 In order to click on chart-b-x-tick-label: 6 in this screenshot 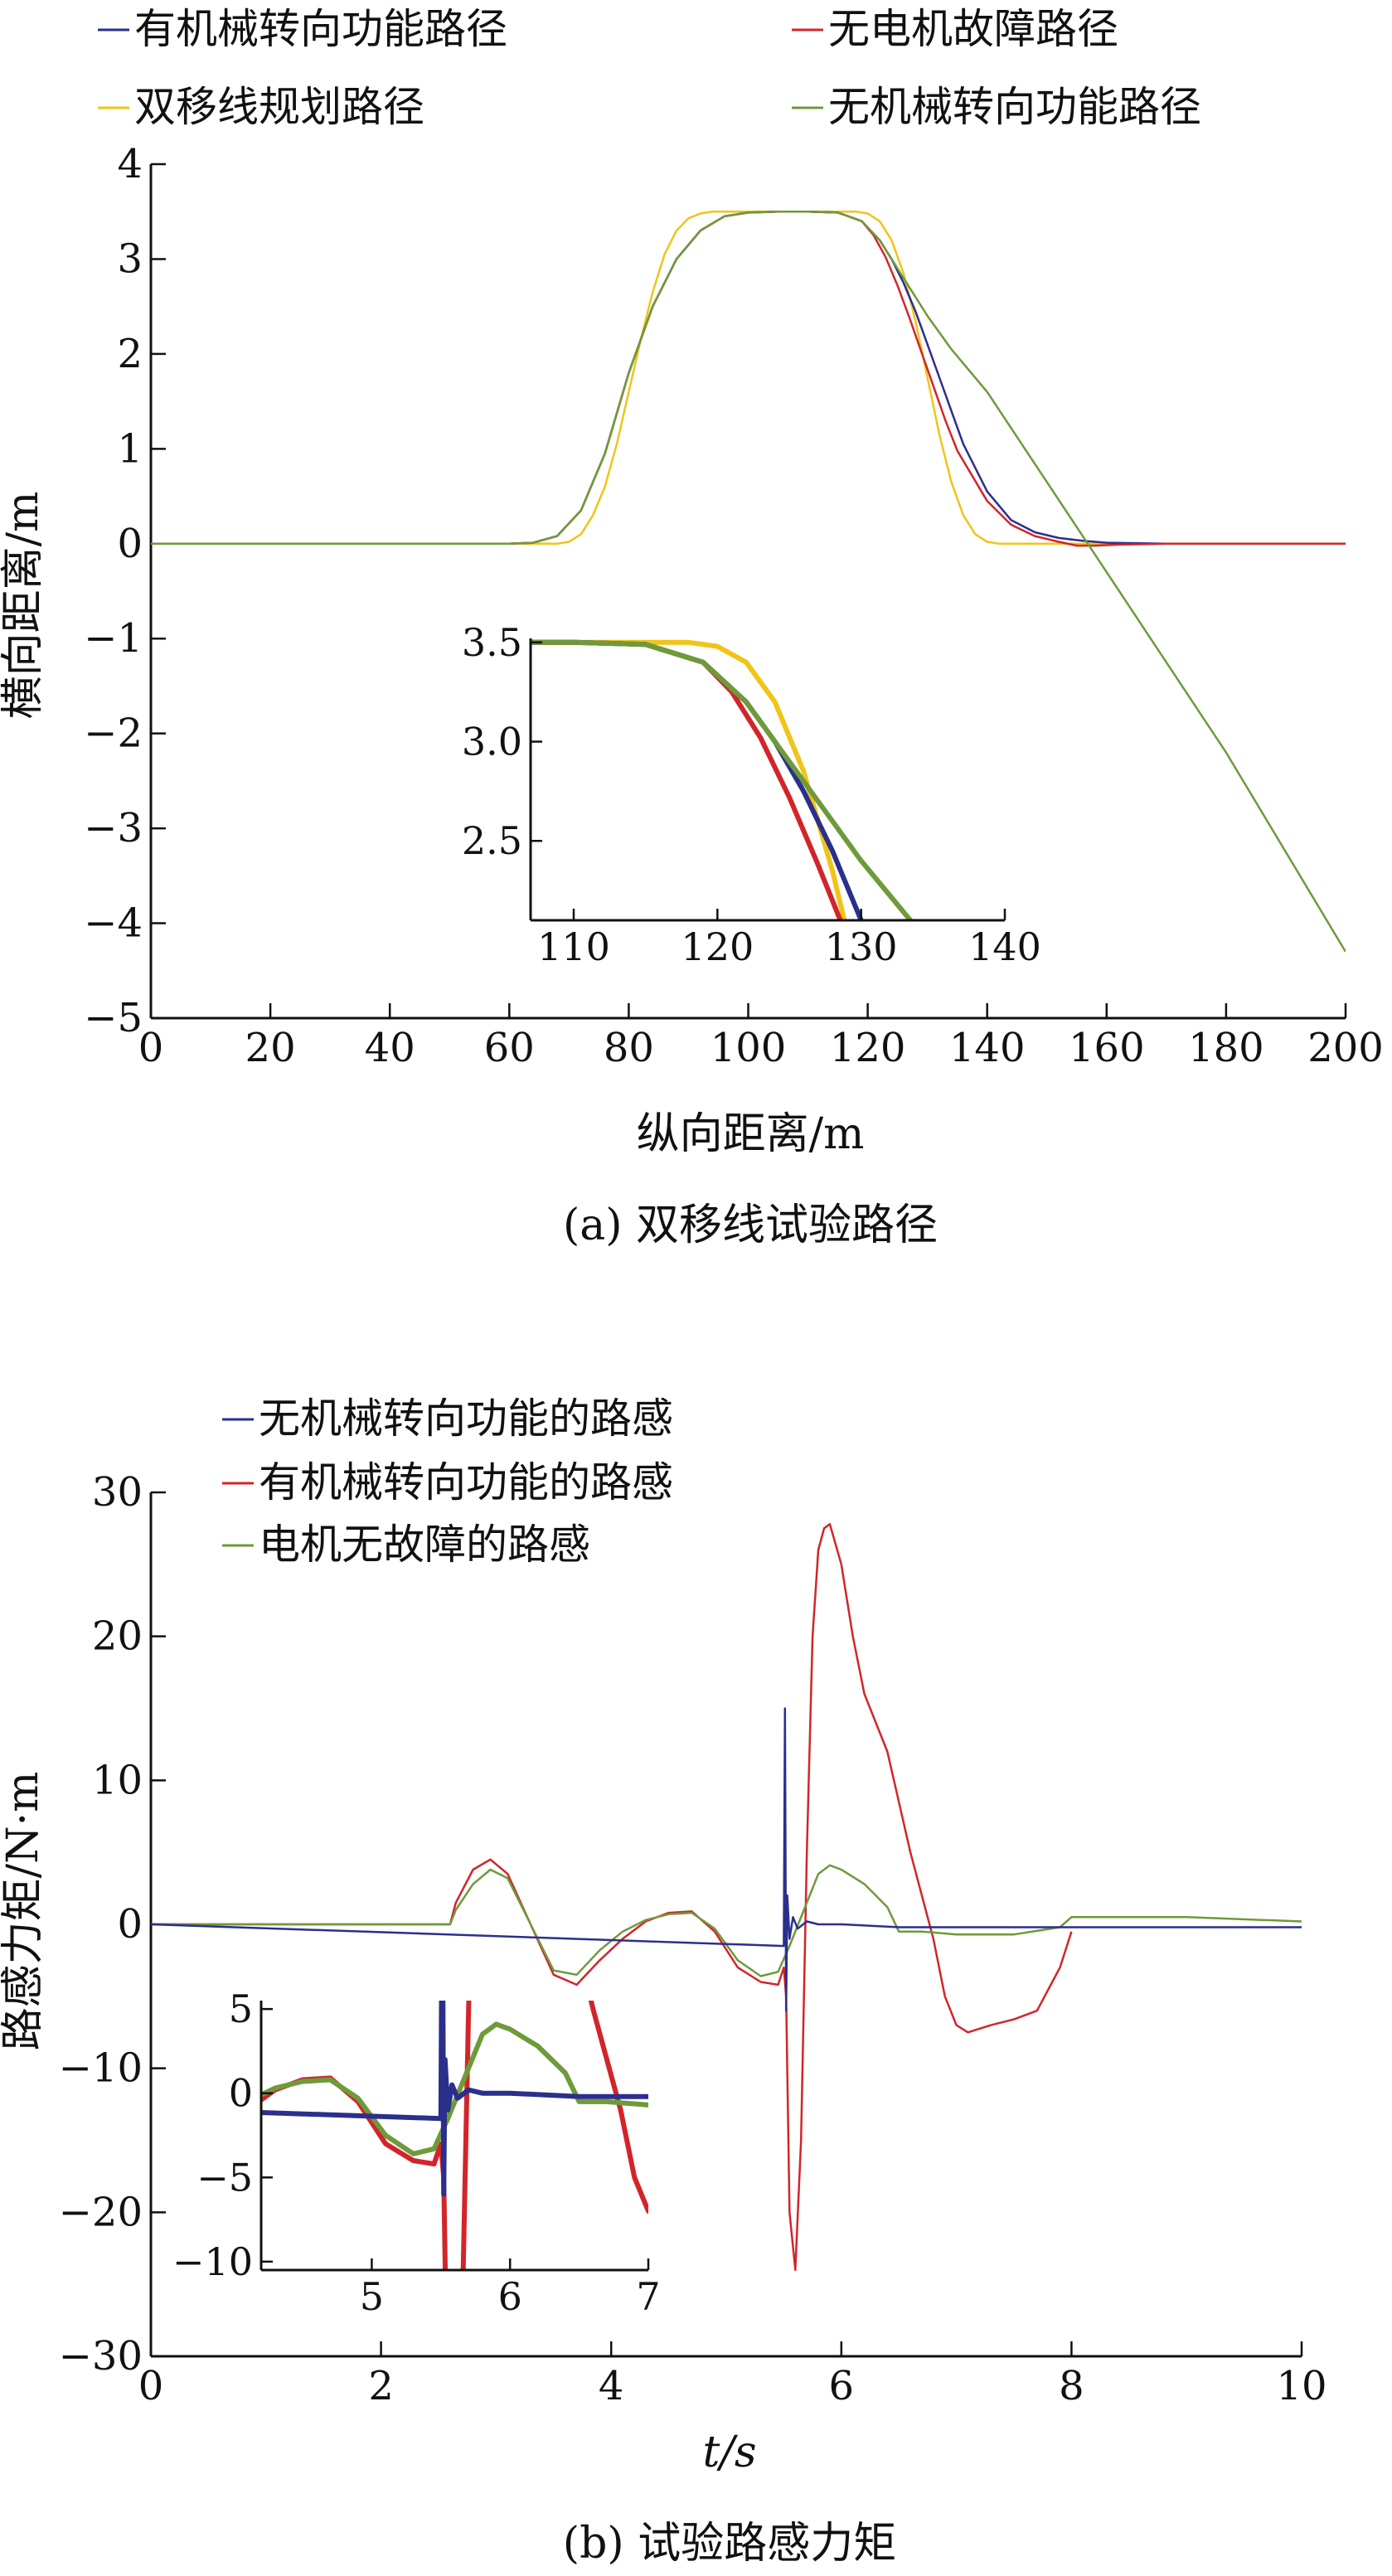, I will do `click(842, 2386)`.